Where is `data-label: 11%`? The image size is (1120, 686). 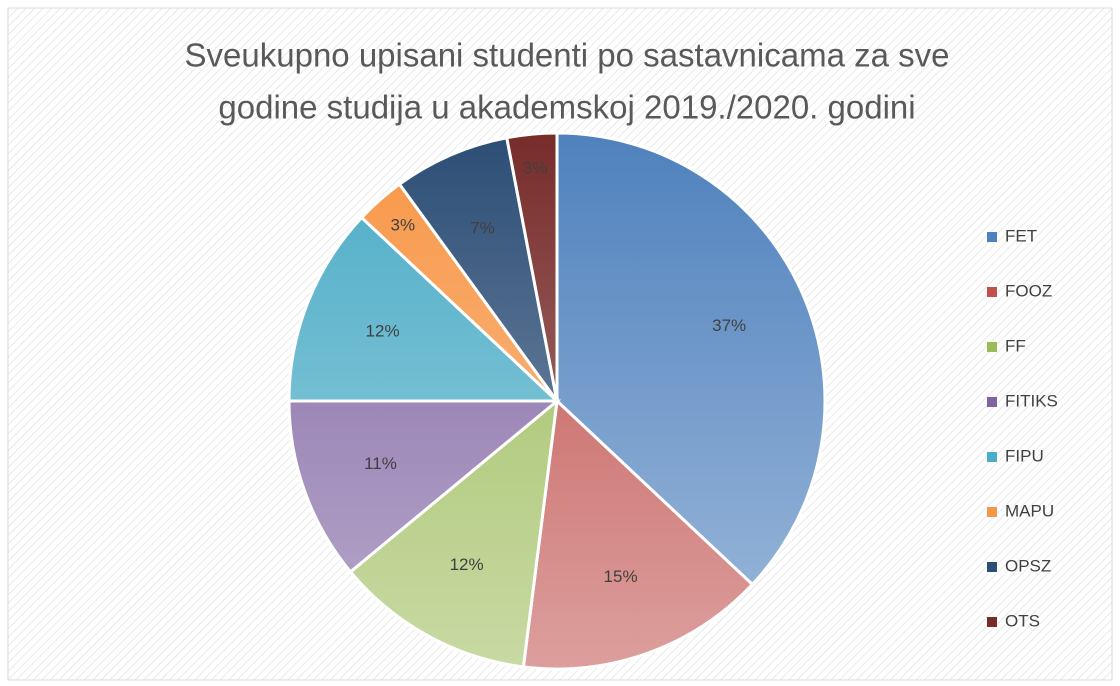
data-label: 11% is located at coordinates (380, 463).